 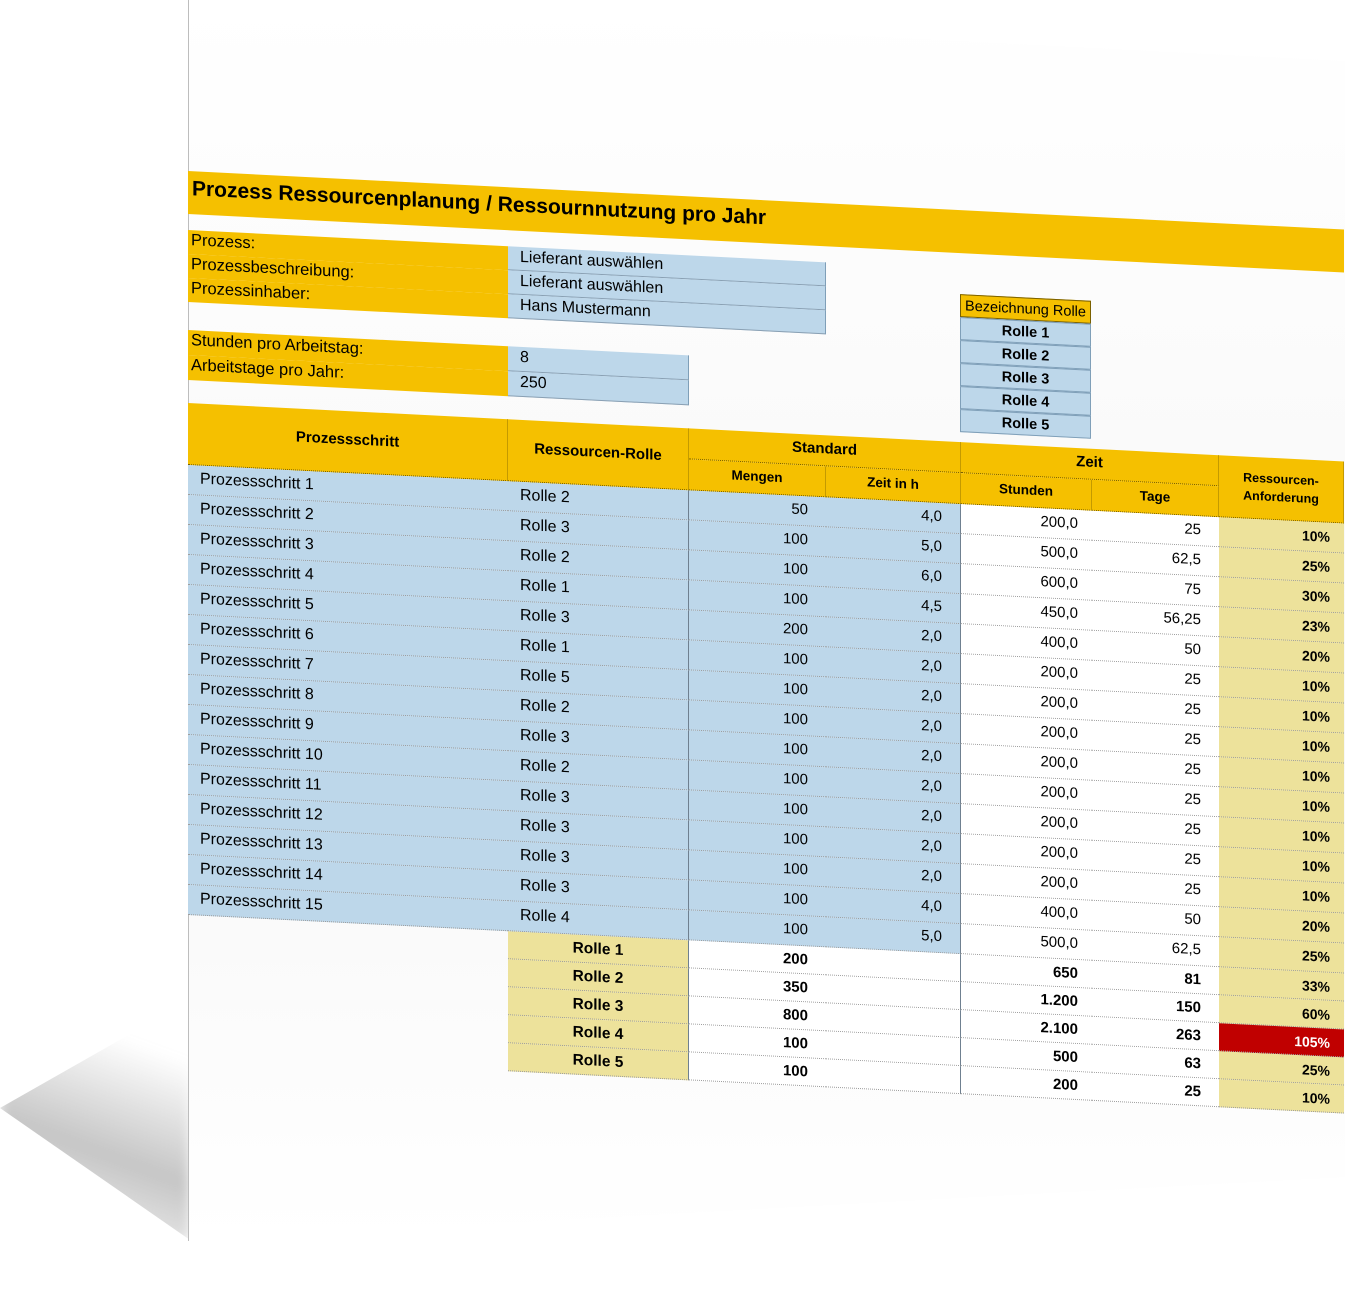 What do you see at coordinates (757, 1070) in the screenshot?
I see `summary-mengen: 100` at bounding box center [757, 1070].